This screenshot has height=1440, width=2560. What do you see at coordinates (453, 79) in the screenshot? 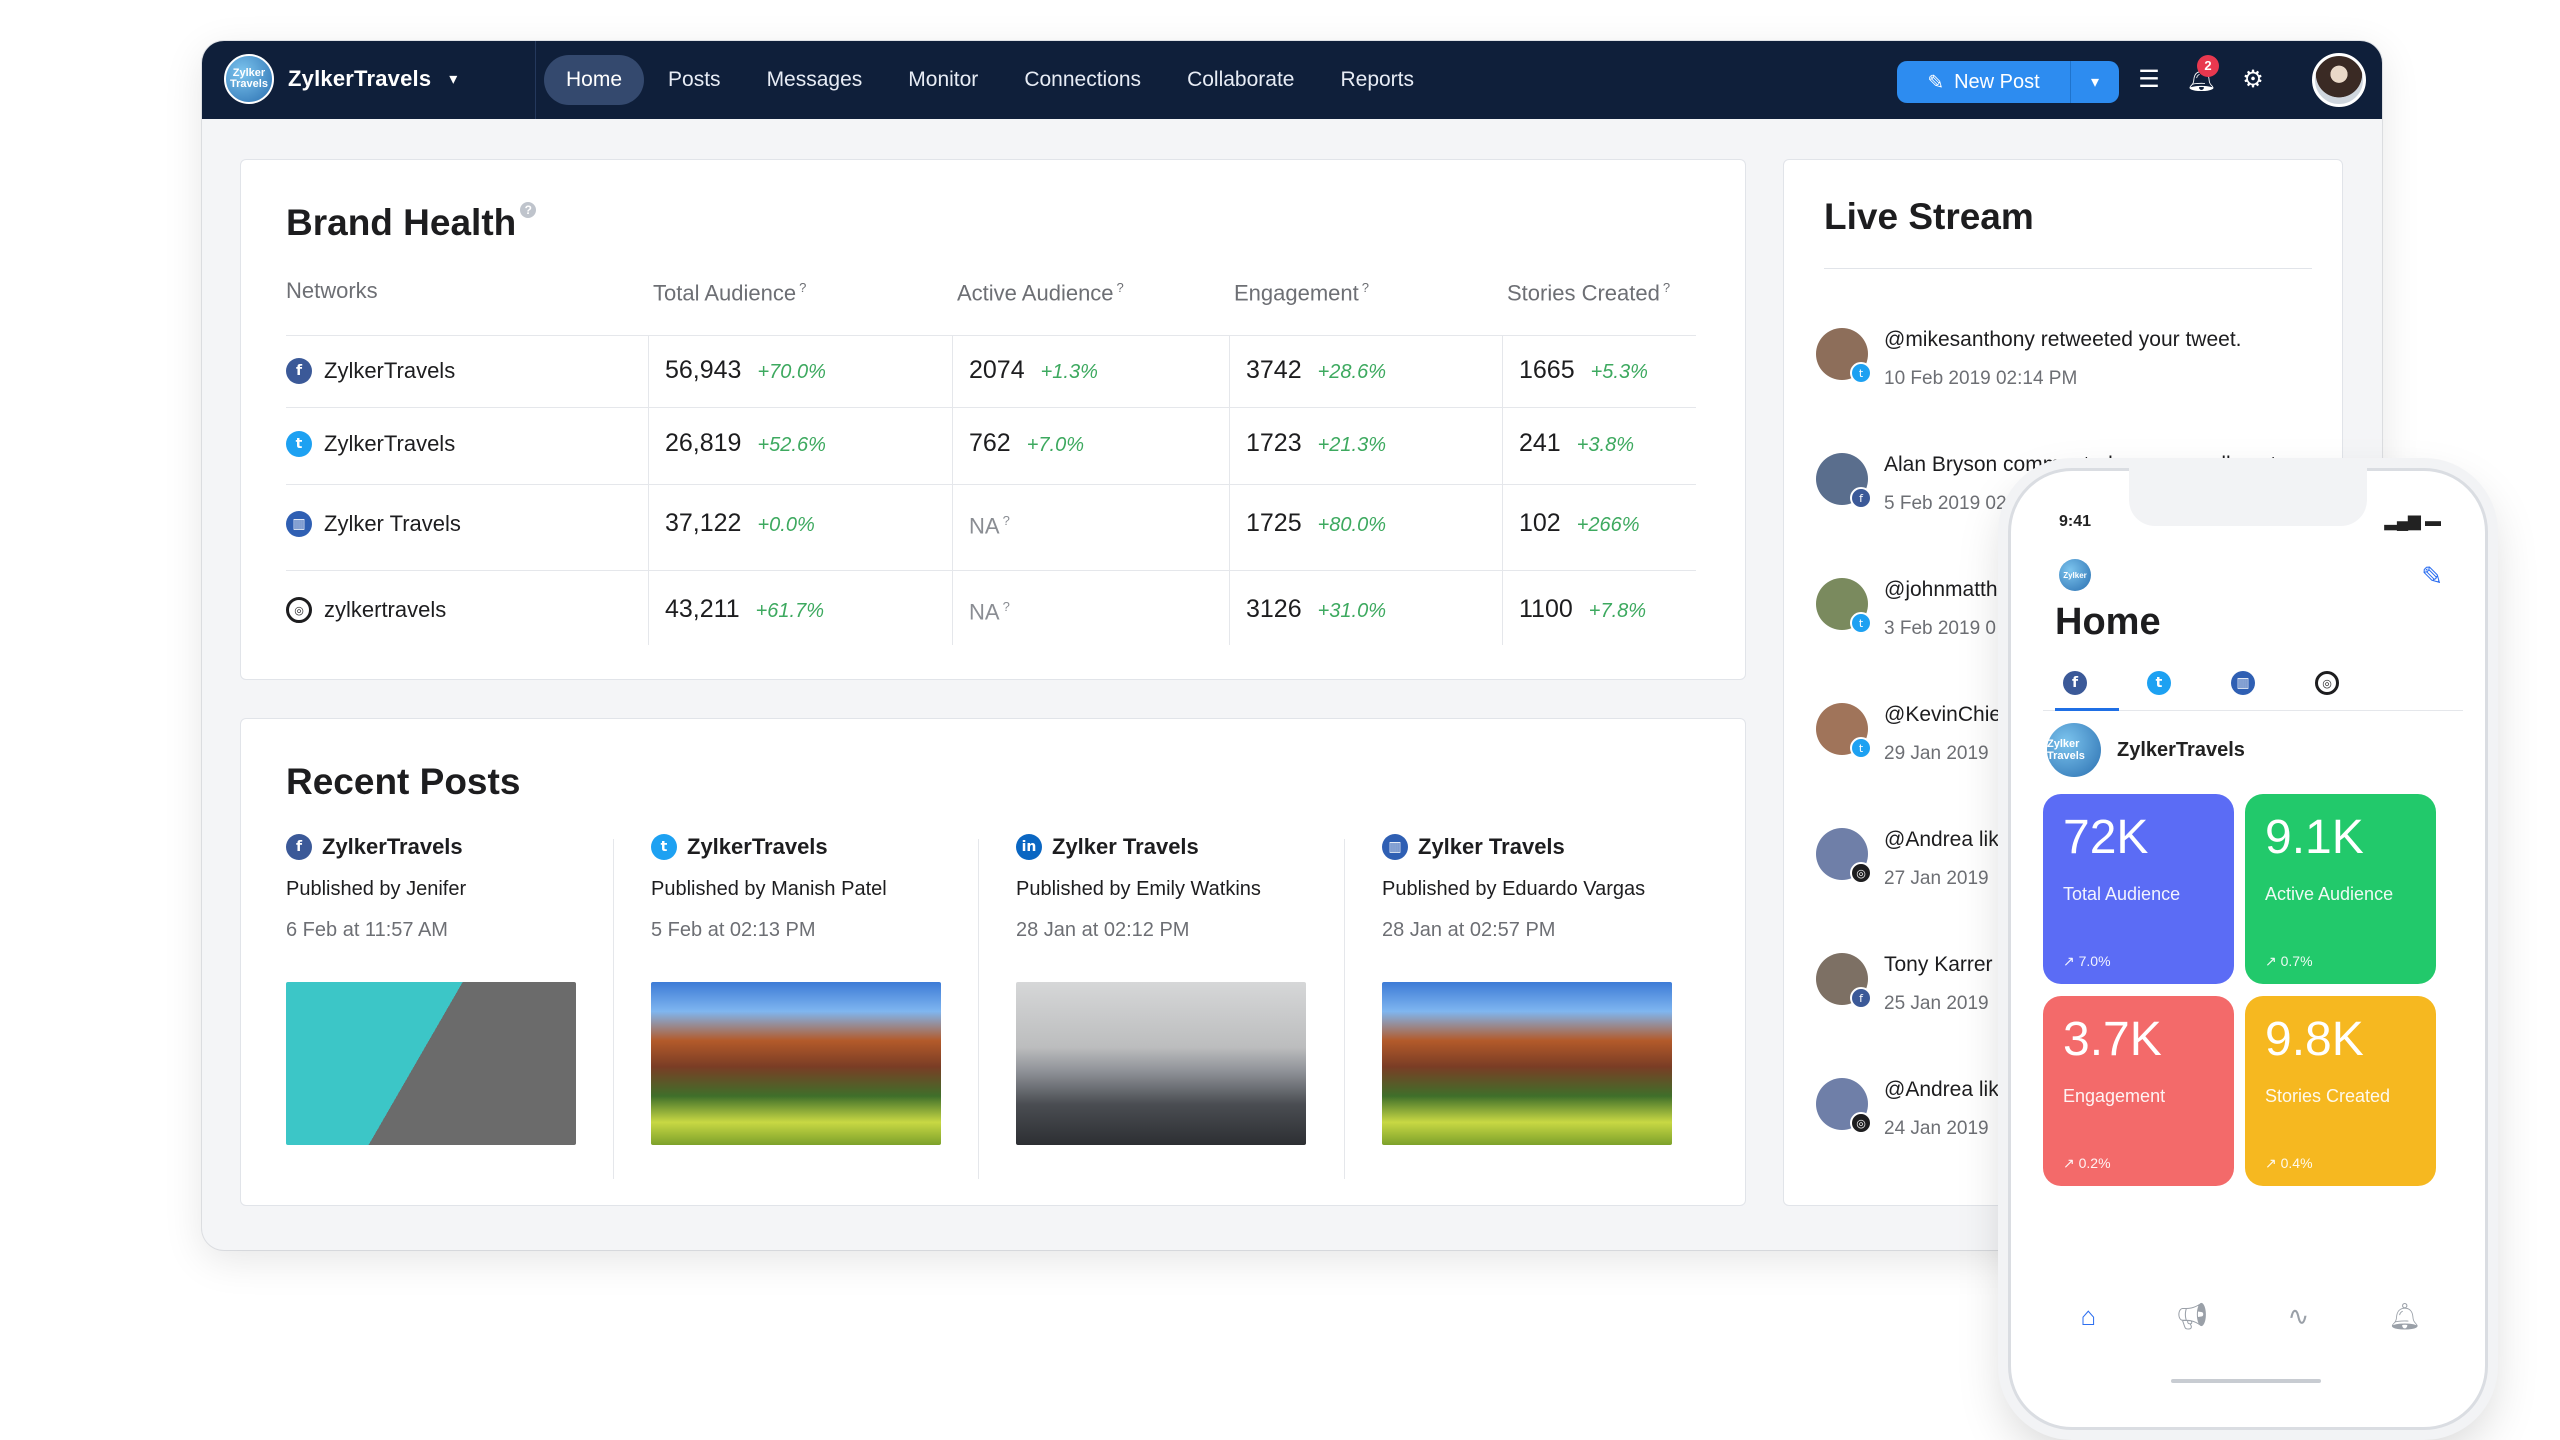
I see `chevron-down-icon: ▾` at bounding box center [453, 79].